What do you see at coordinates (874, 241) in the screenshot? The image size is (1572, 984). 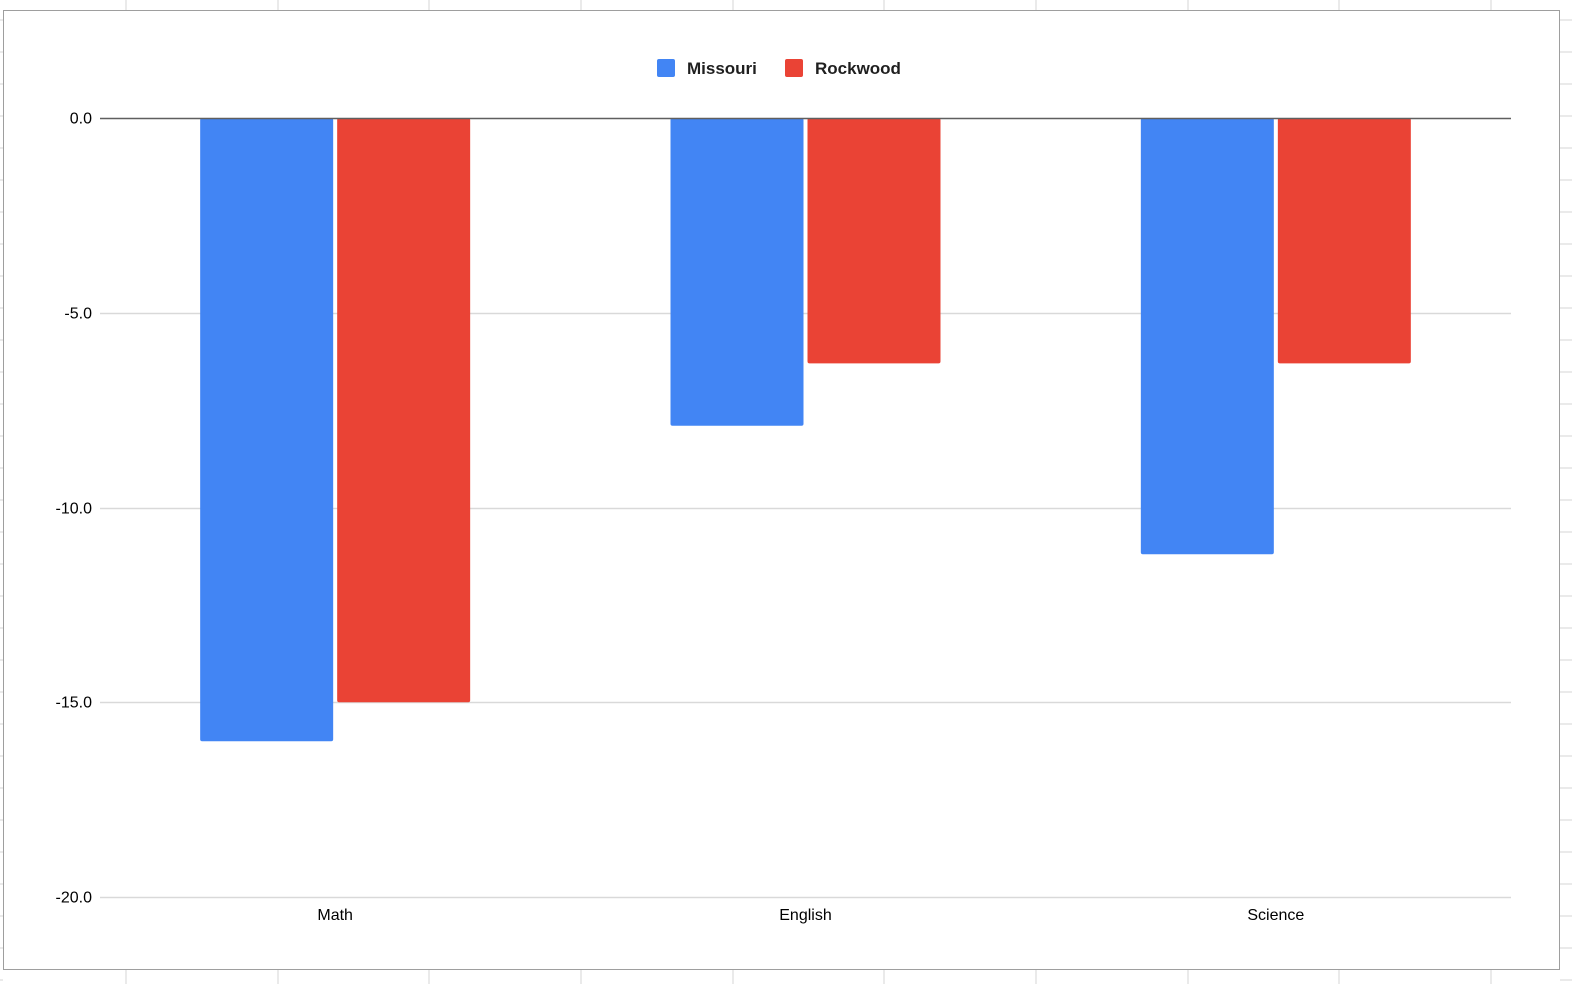 I see `bar-rockwood-english` at bounding box center [874, 241].